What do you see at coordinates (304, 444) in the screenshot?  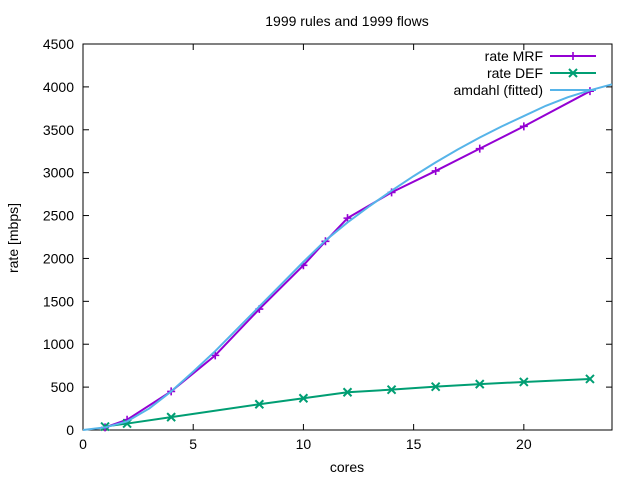 I see `x-tick-label-2: 10` at bounding box center [304, 444].